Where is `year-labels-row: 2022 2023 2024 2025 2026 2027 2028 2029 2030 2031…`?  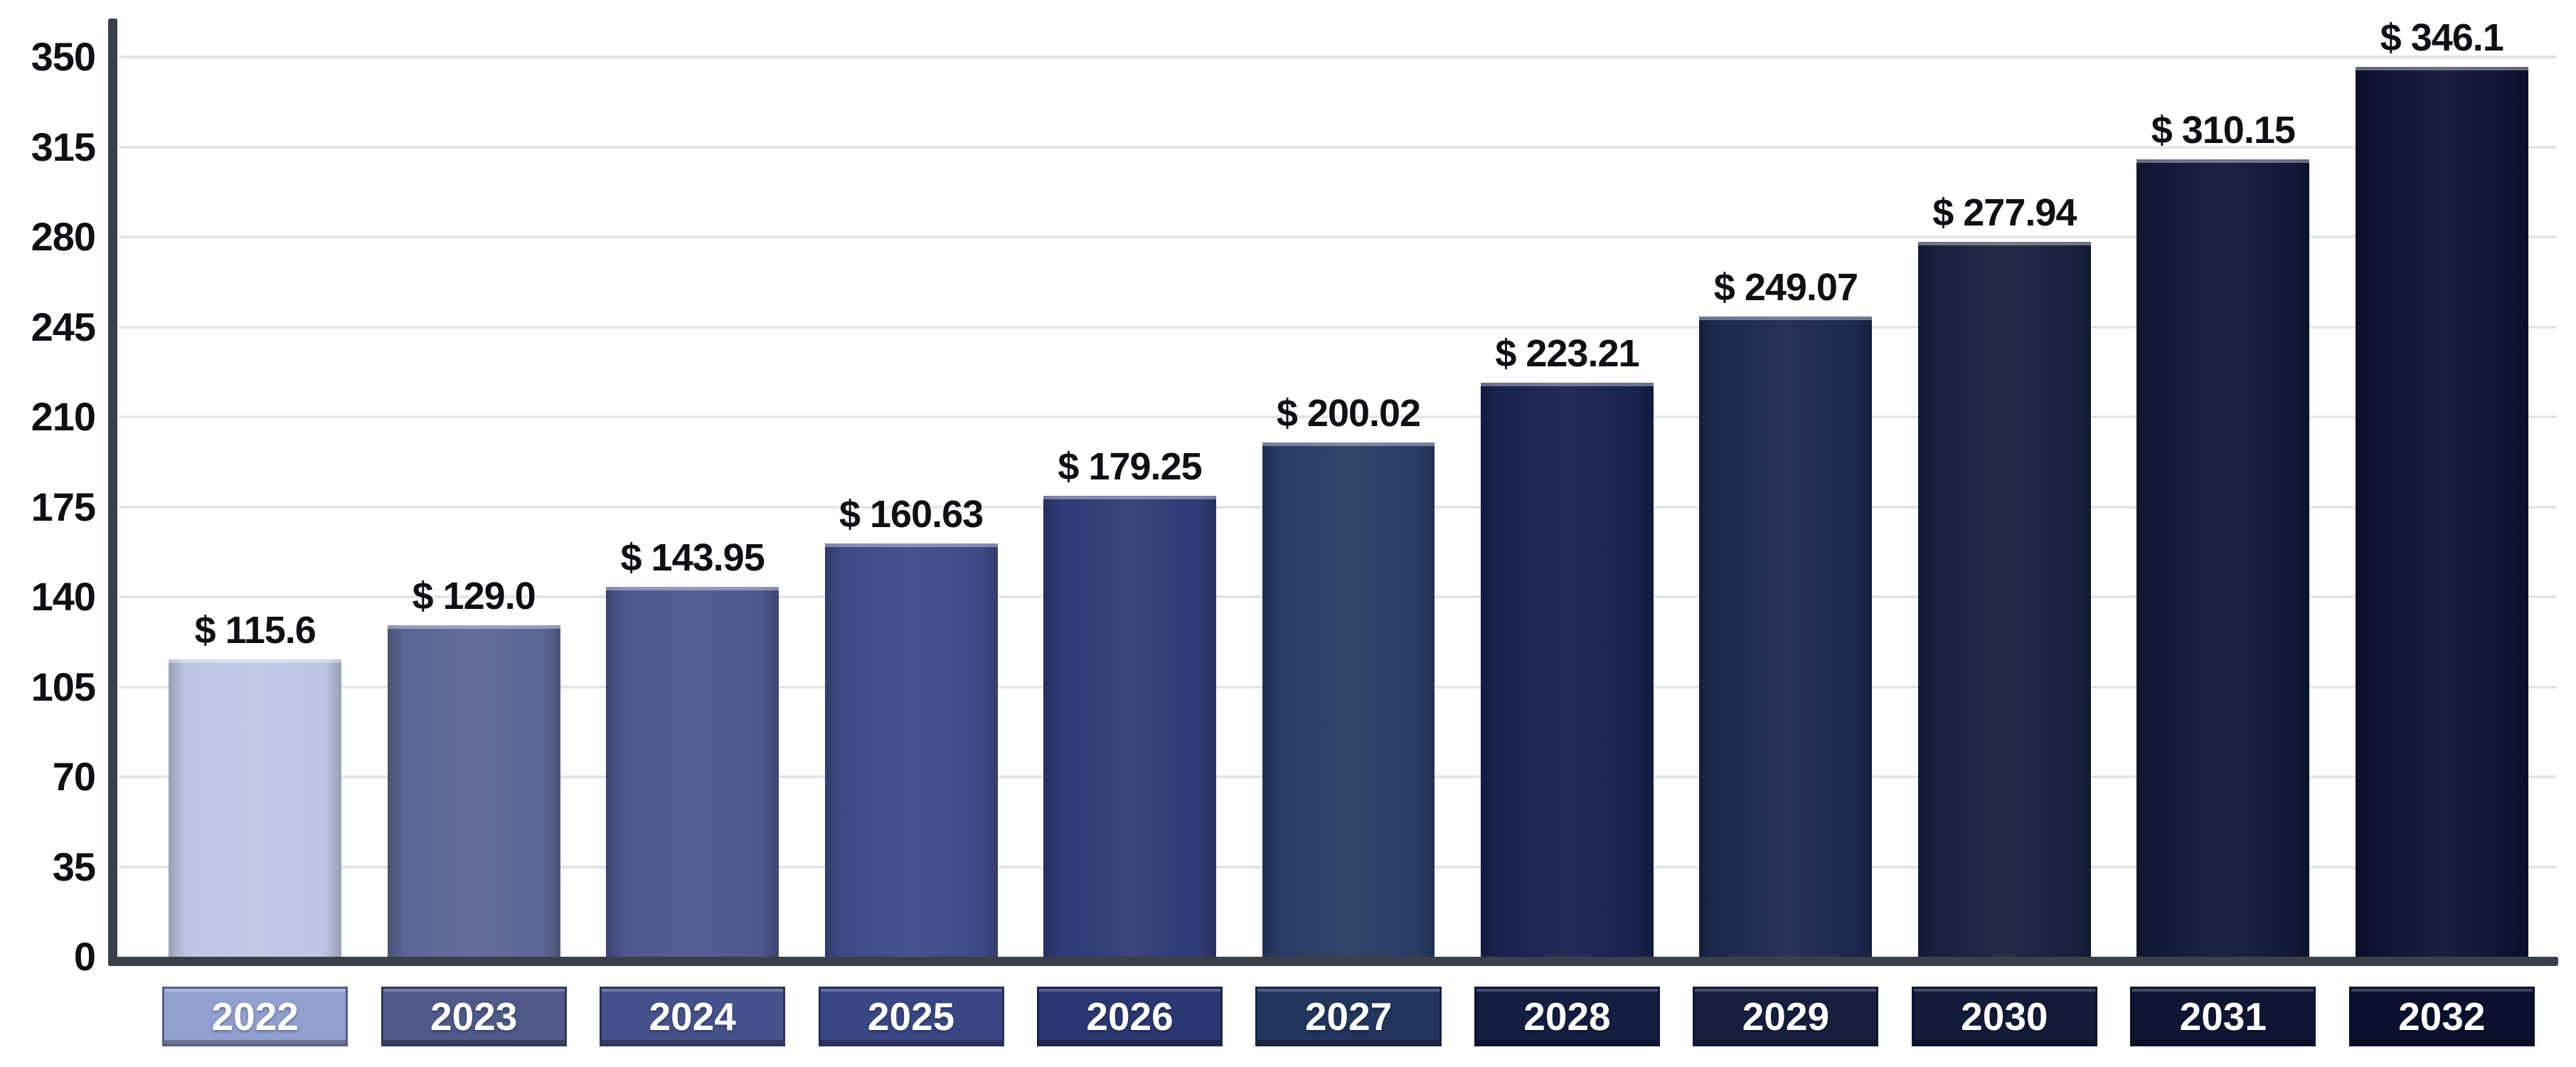 year-labels-row: 2022 2023 2024 2025 2026 2027 2028 2029 2030 2031… is located at coordinates (1348, 1017).